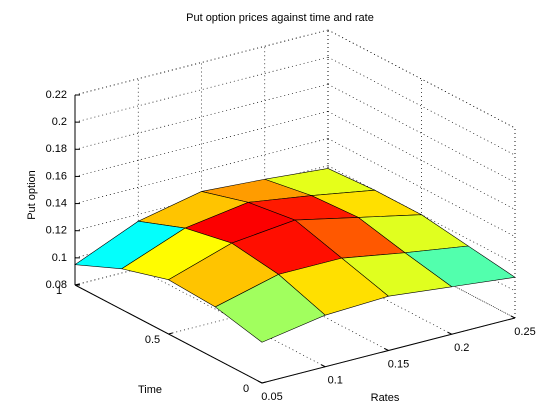  I want to click on z-tick-label: 0.18, so click(56, 149).